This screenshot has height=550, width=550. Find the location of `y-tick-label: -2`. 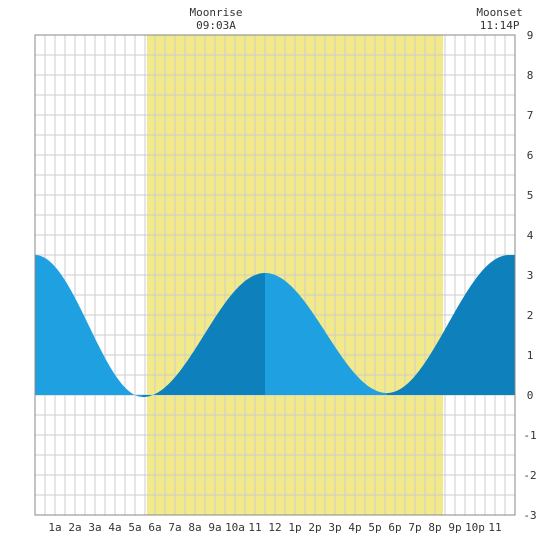

y-tick-label: -2 is located at coordinates (529, 475).